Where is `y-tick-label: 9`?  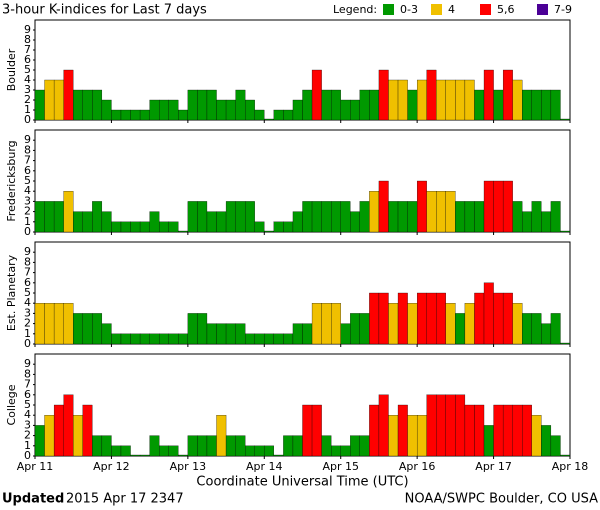 y-tick-label: 9 is located at coordinates (27, 251).